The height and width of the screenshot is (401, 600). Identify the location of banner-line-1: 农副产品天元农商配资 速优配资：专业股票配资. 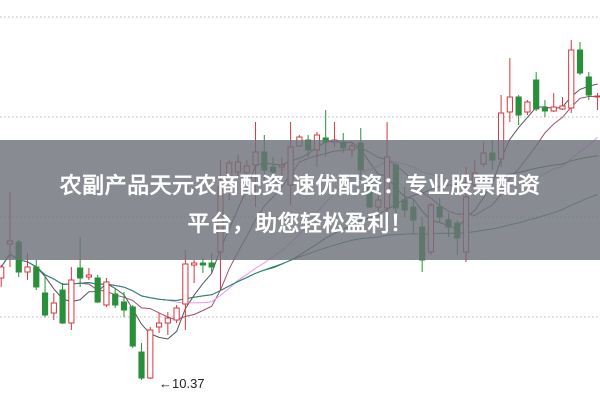
(300, 186).